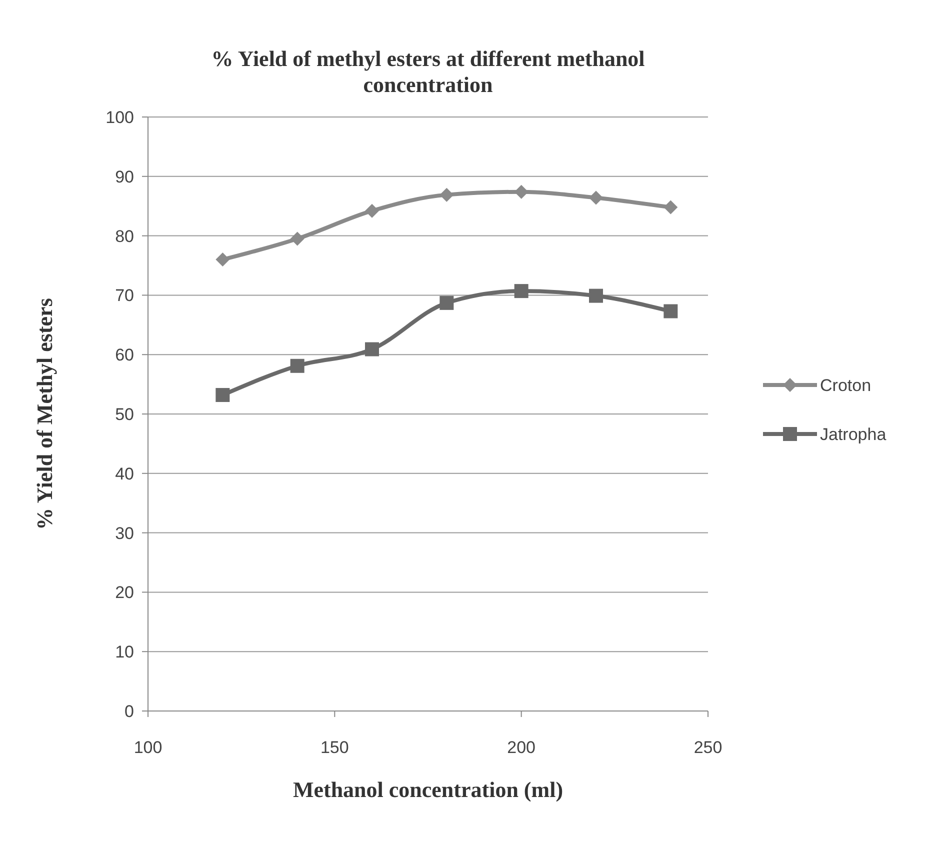 The width and height of the screenshot is (936, 853). Describe the element at coordinates (124, 236) in the screenshot. I see `y-tick-label: 80` at that location.